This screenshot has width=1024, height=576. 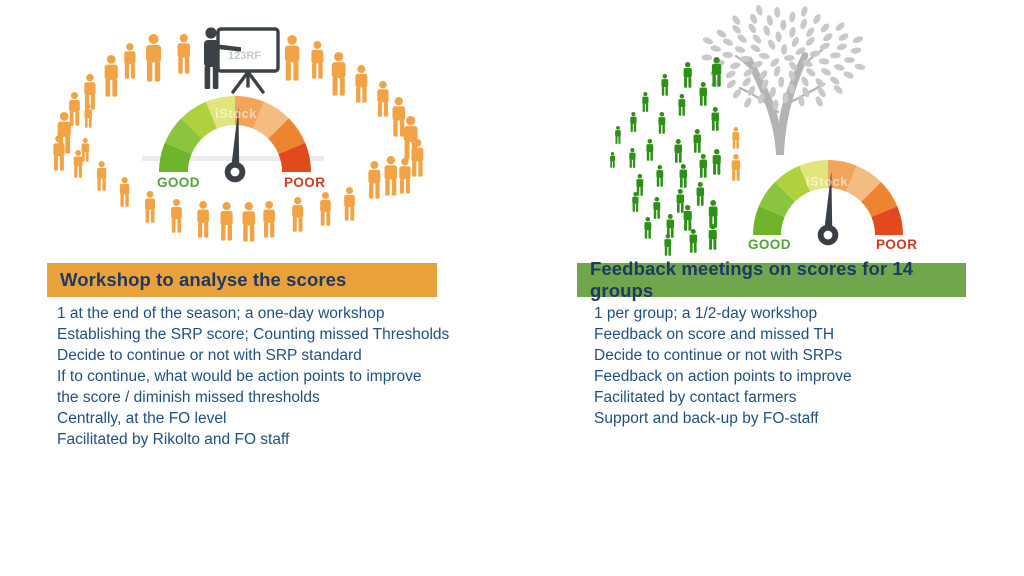 I want to click on gauge-good-label: GOOD, so click(x=178, y=182).